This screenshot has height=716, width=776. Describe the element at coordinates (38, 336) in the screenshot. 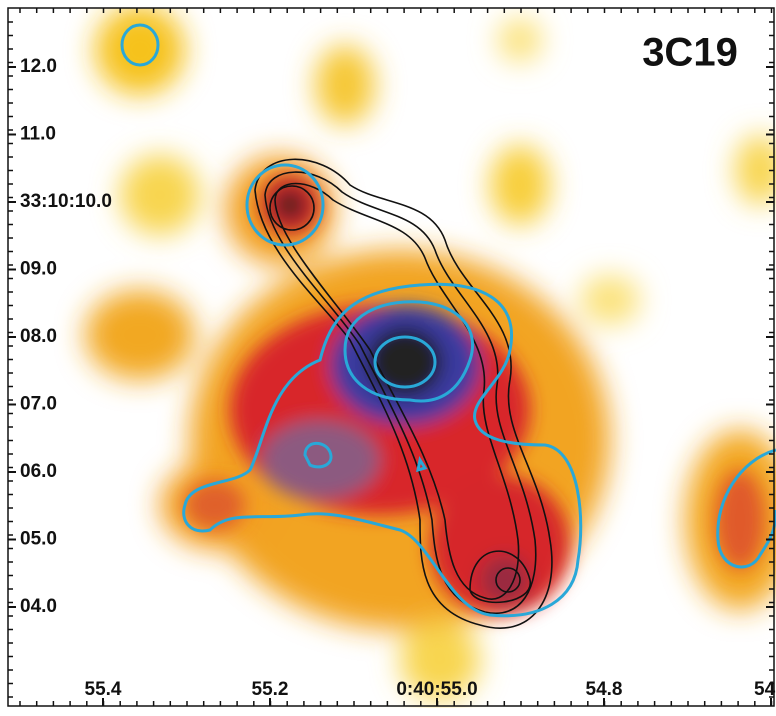

I see `y-label: 08.0` at that location.